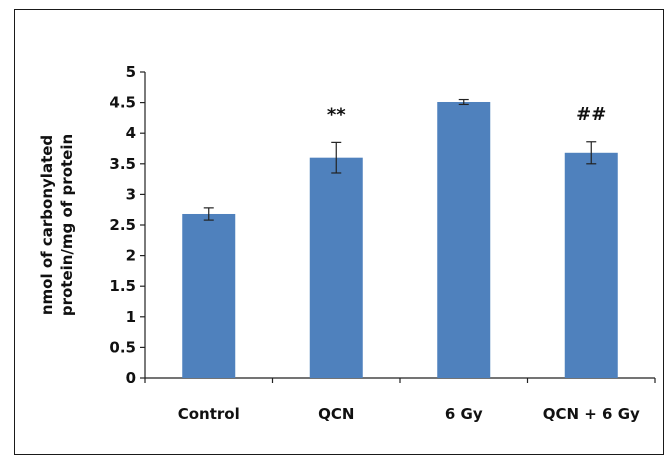 This screenshot has height=459, width=672. What do you see at coordinates (67, 225) in the screenshot?
I see `y-axis-title-line-2: protein/mg of protein` at bounding box center [67, 225].